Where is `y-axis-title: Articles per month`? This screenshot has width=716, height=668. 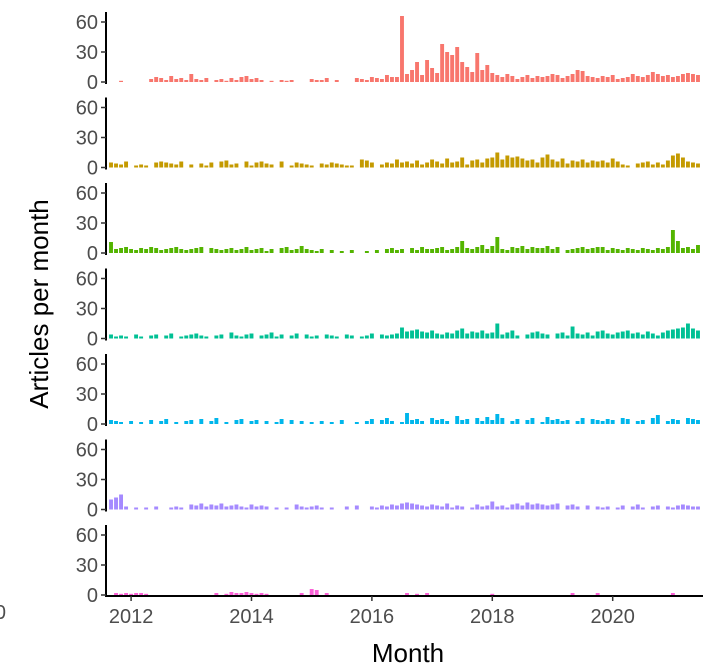 y-axis-title: Articles per month is located at coordinates (39, 304).